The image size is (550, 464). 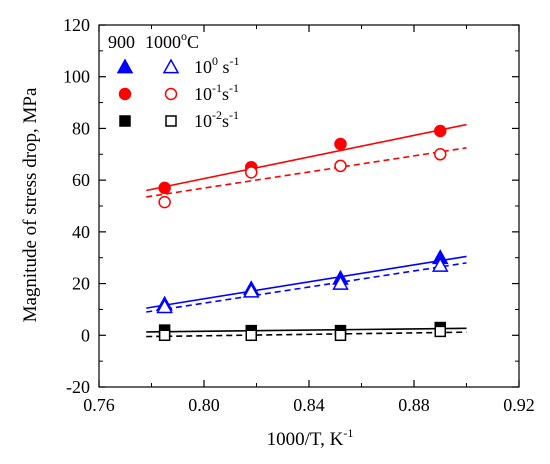 What do you see at coordinates (30, 204) in the screenshot?
I see `y-axis-label: Magnitude of stress drop, MPa` at bounding box center [30, 204].